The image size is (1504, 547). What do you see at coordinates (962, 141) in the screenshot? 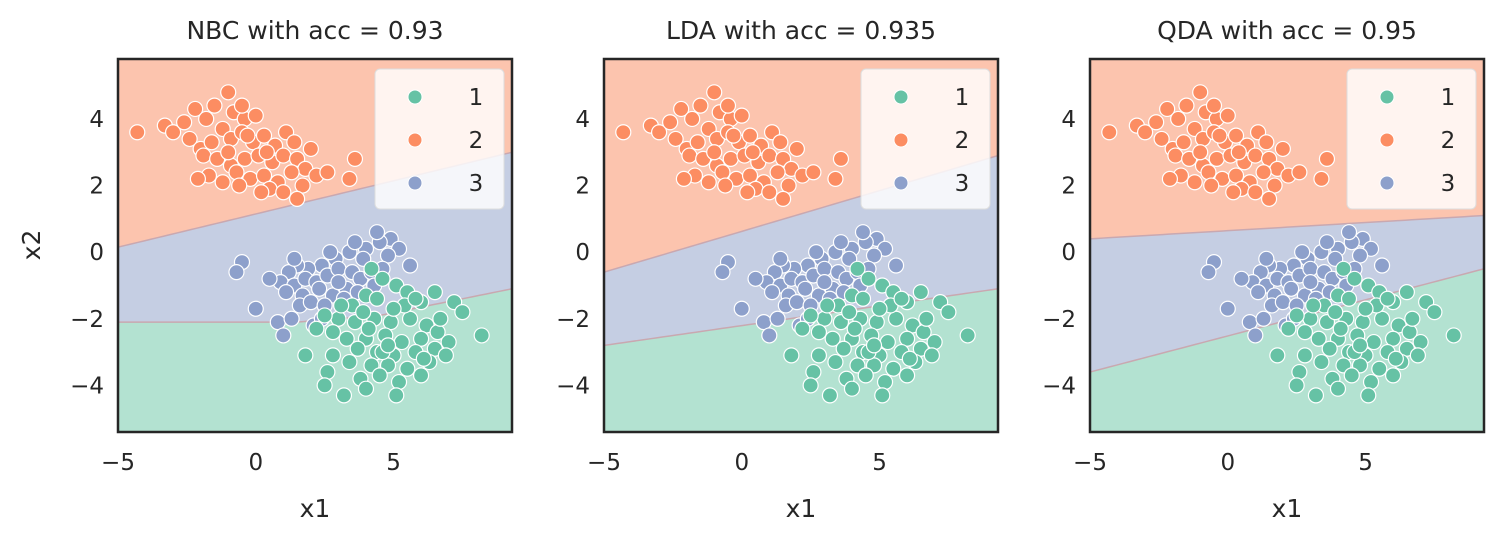
I see `legend-label: 2` at bounding box center [962, 141].